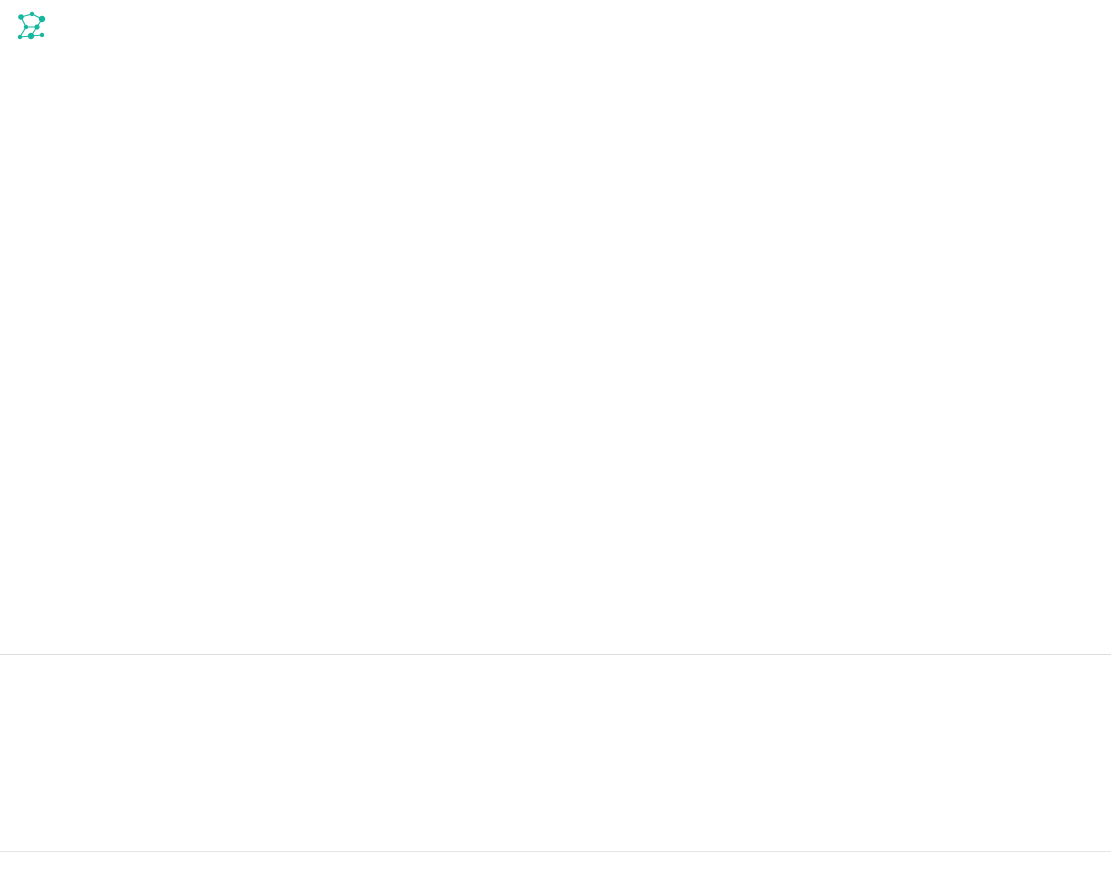  I want to click on app-header, so click(36, 28).